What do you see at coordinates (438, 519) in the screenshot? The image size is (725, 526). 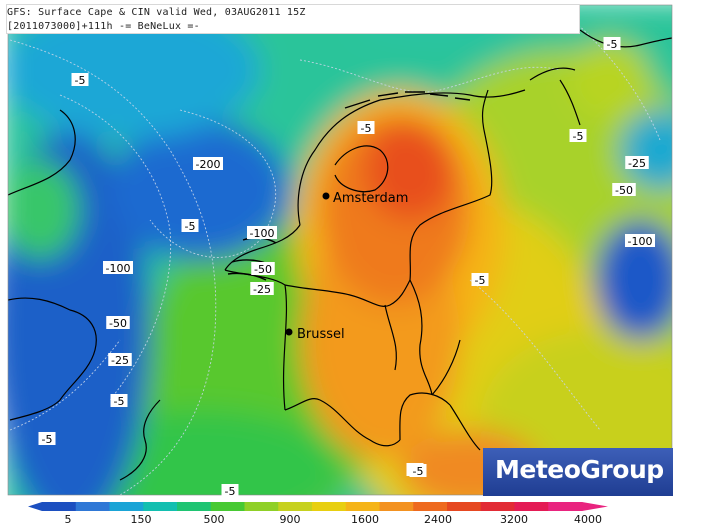 I see `colorbar-tick-label: 2400` at bounding box center [438, 519].